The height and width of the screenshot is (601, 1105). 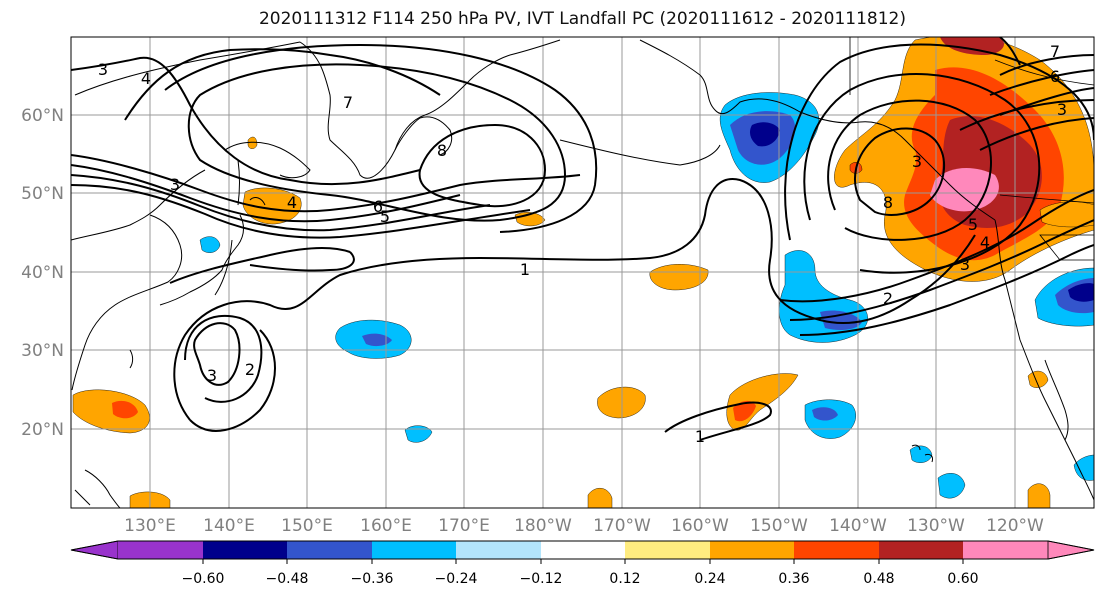 I want to click on colorbar-tick-label: −0.48, so click(x=287, y=579).